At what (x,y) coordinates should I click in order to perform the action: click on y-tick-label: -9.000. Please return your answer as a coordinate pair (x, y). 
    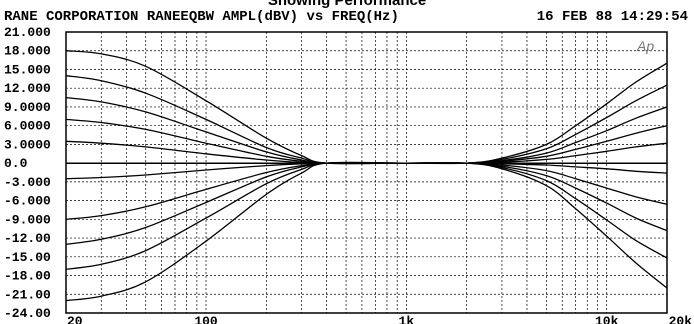
    Looking at the image, I should click on (27, 219).